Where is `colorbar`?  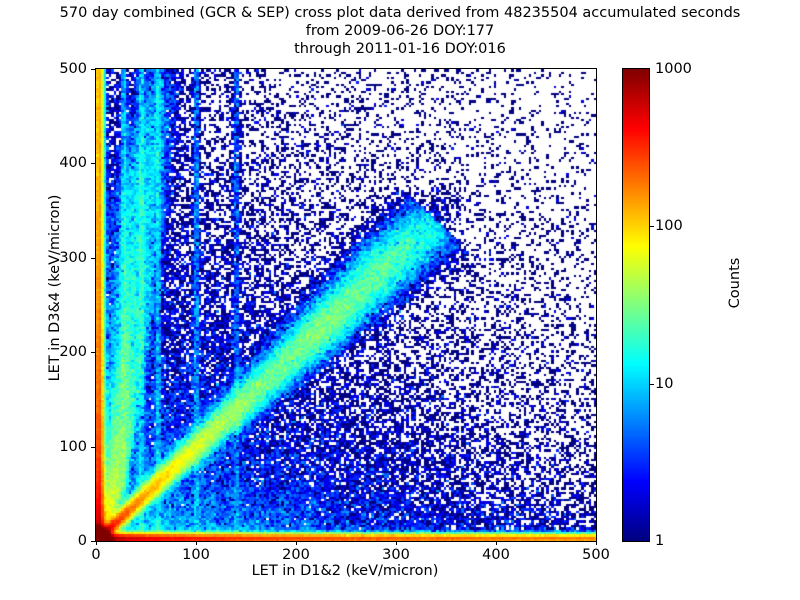 colorbar is located at coordinates (636, 305).